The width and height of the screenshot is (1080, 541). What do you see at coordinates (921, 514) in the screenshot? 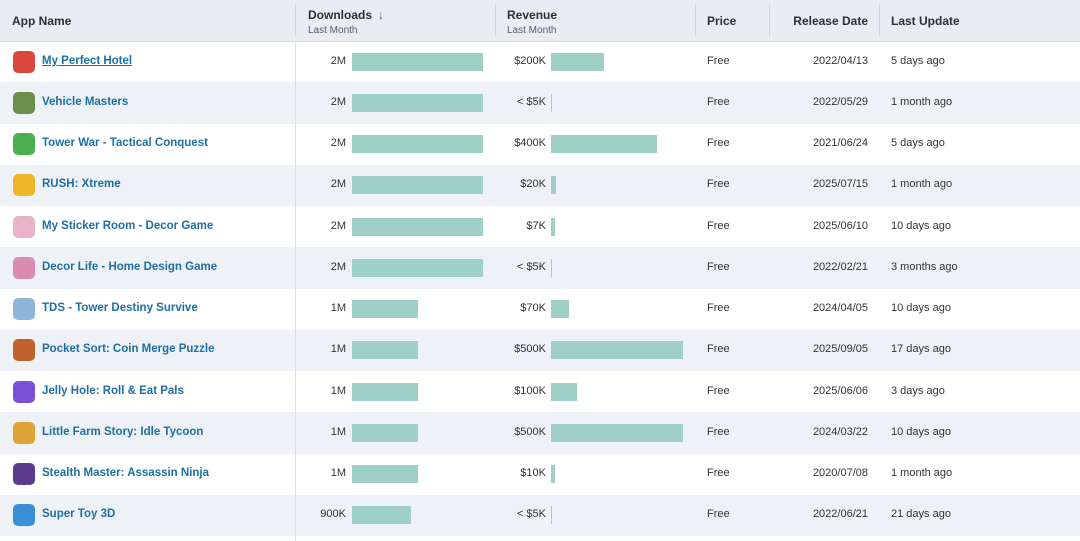
I see `last-update-value: 21 days ago` at bounding box center [921, 514].